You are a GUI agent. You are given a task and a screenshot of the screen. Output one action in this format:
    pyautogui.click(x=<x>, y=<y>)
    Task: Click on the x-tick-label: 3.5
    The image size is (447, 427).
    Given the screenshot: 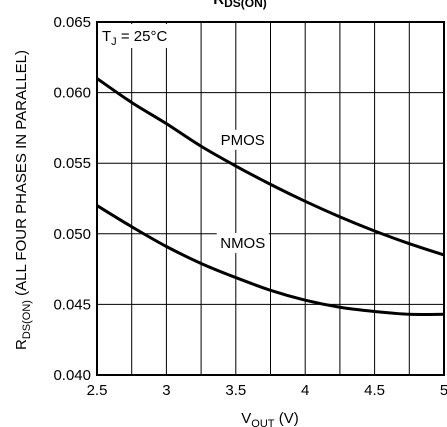 What is the action you would take?
    pyautogui.click(x=235, y=390)
    